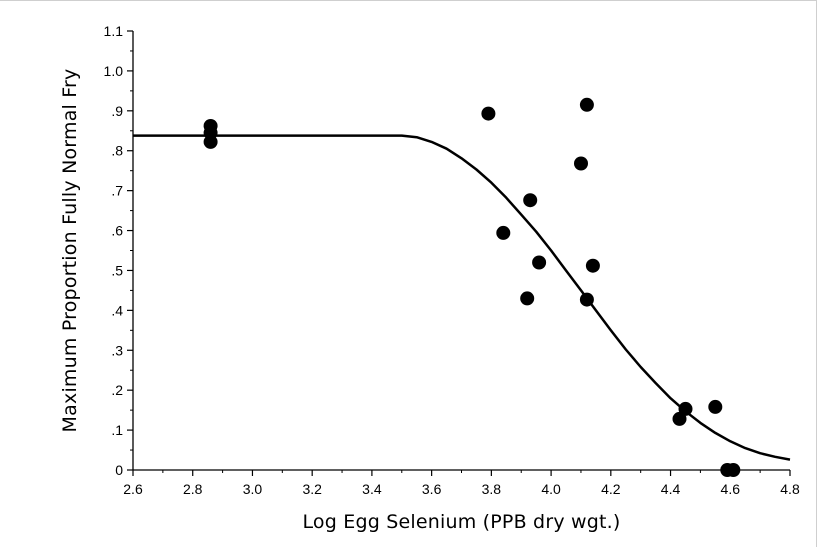 The height and width of the screenshot is (548, 818). Describe the element at coordinates (114, 31) in the screenshot. I see `y-tick-label: 1.1` at that location.